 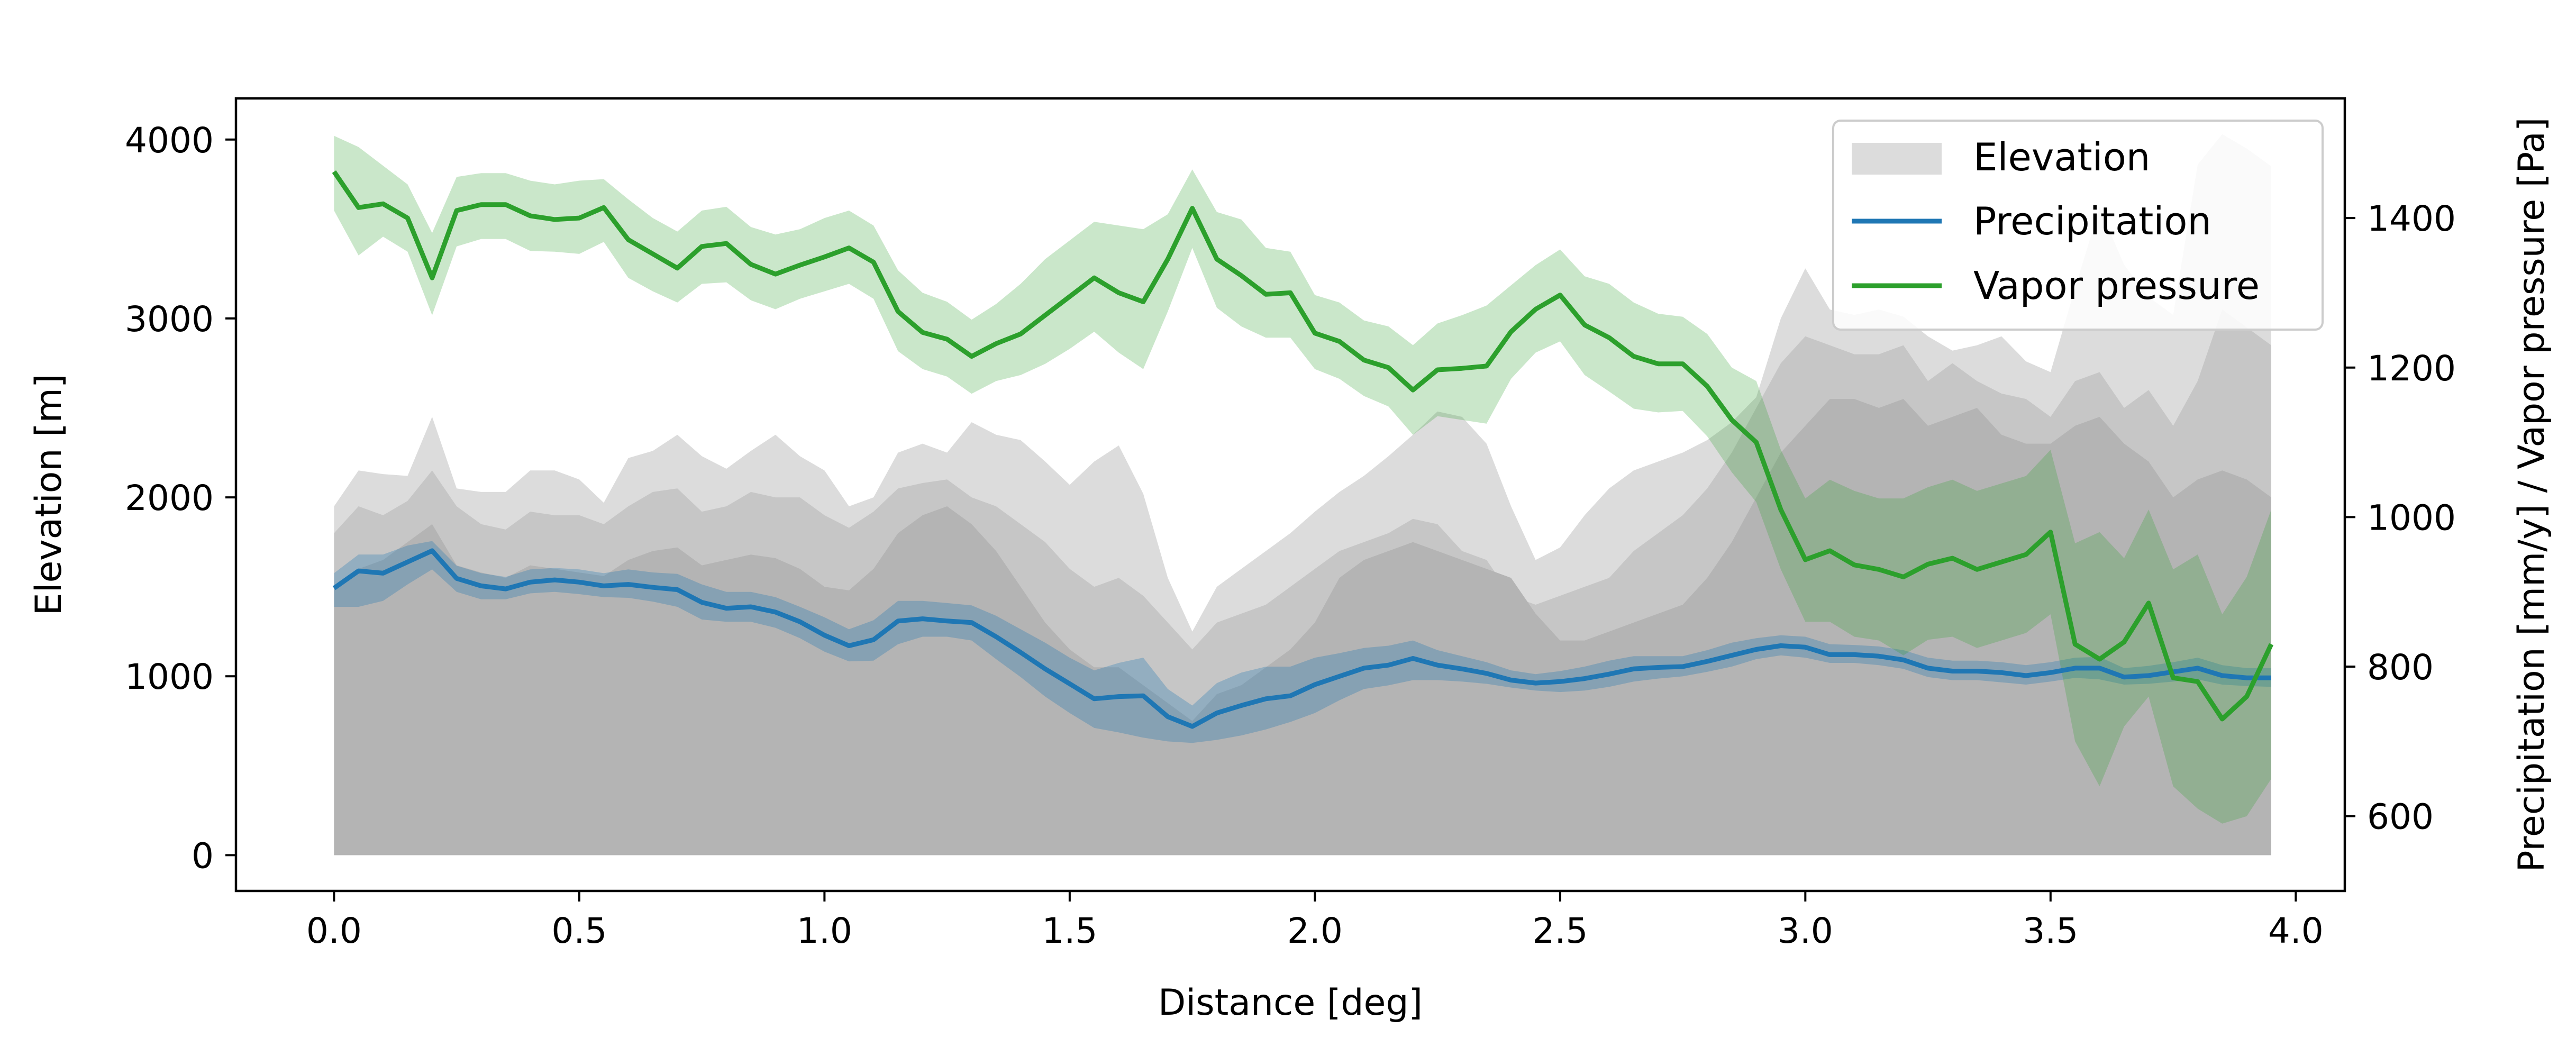 What do you see at coordinates (169, 677) in the screenshot?
I see `left-y-tick-label: 1000` at bounding box center [169, 677].